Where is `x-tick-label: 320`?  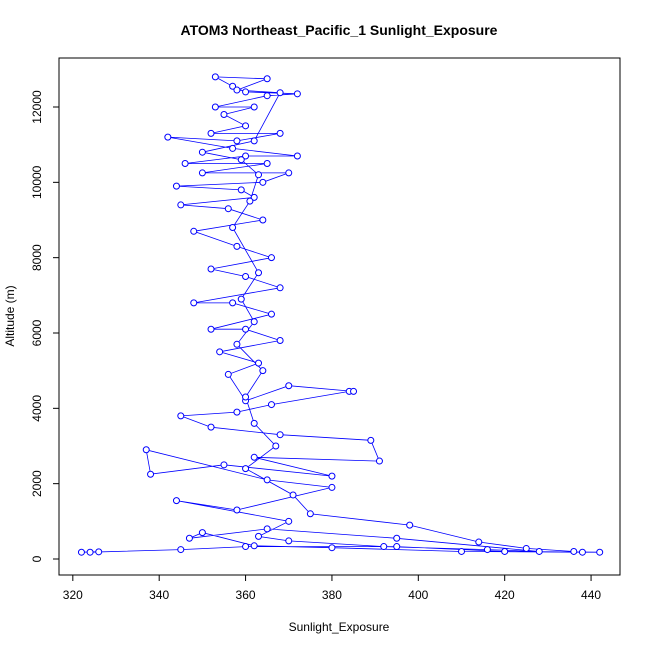 x-tick-label: 320 is located at coordinates (73, 595).